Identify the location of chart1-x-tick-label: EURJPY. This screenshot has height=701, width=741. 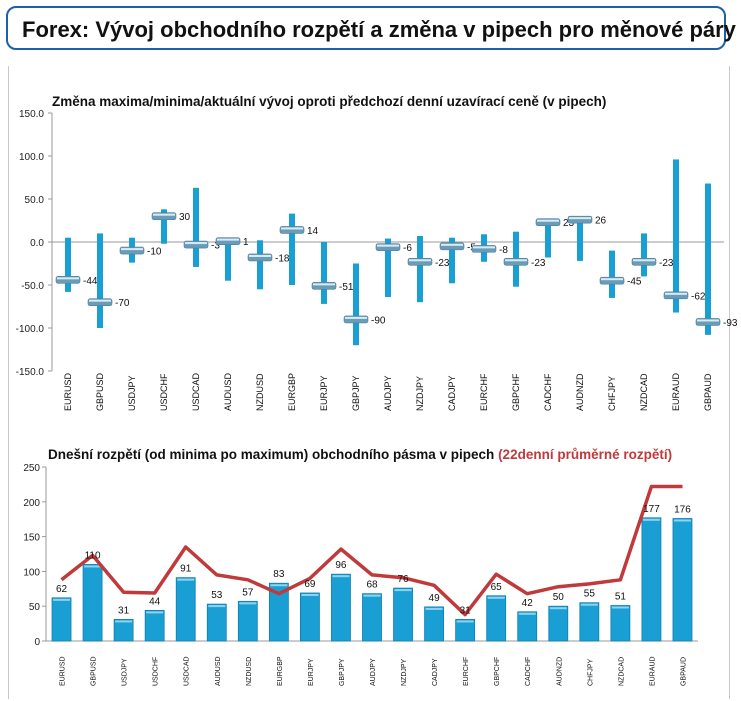
(324, 393).